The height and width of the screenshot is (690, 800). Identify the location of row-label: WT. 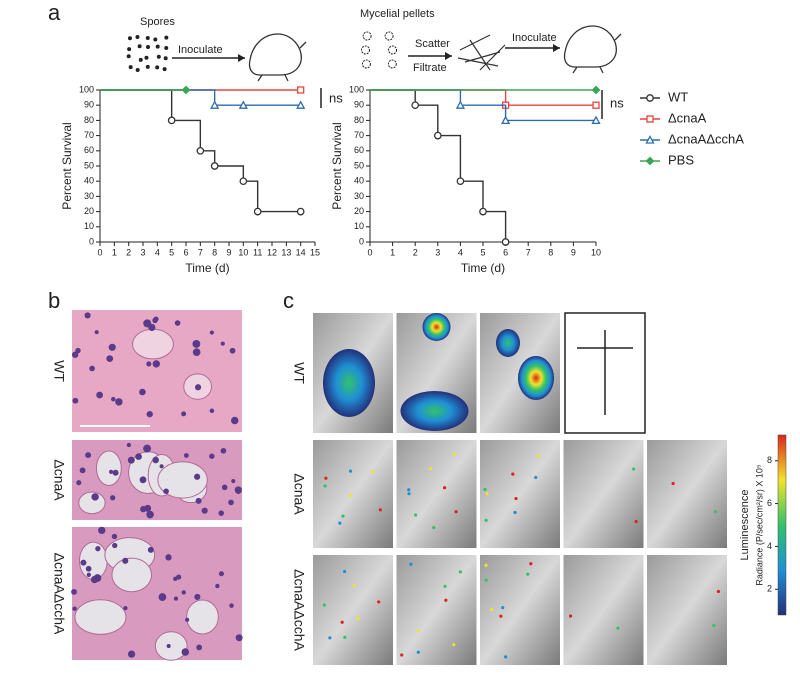
(299, 373).